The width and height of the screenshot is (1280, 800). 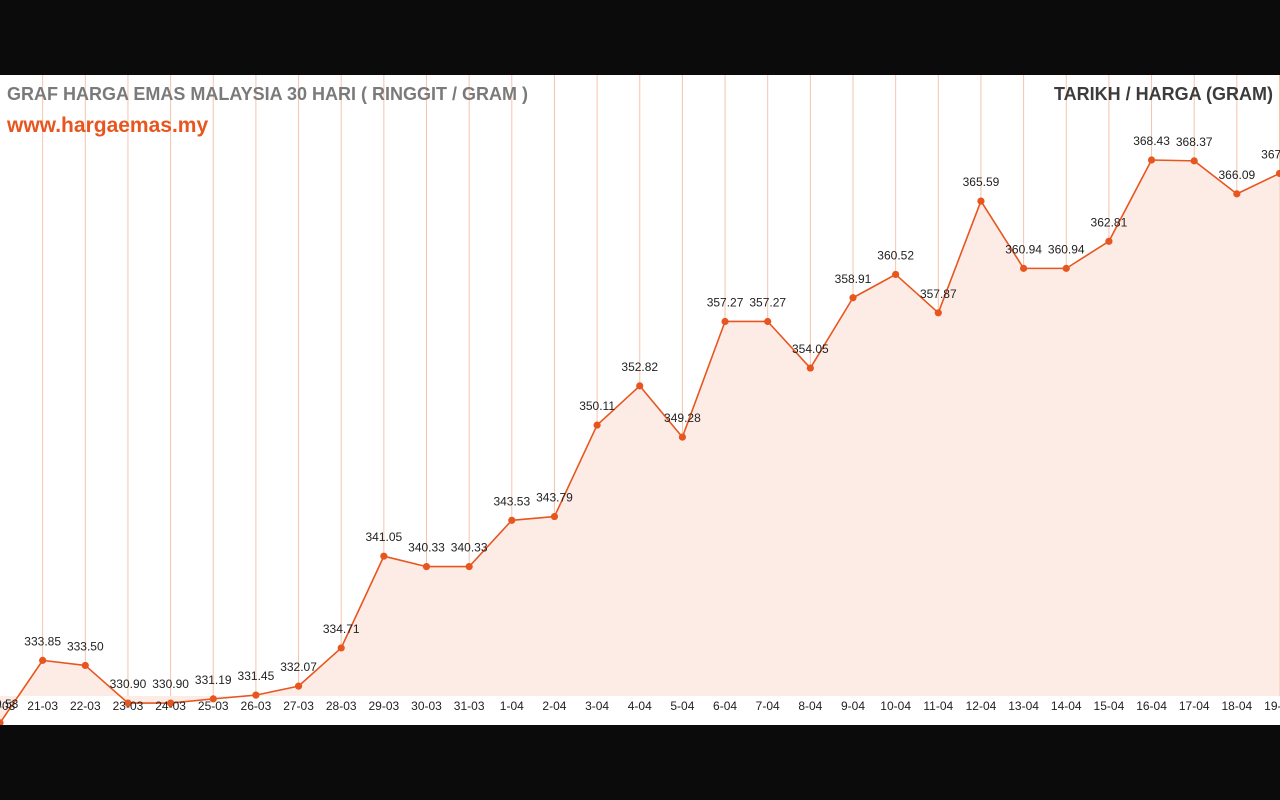 I want to click on value-label: 331.45, so click(x=256, y=676).